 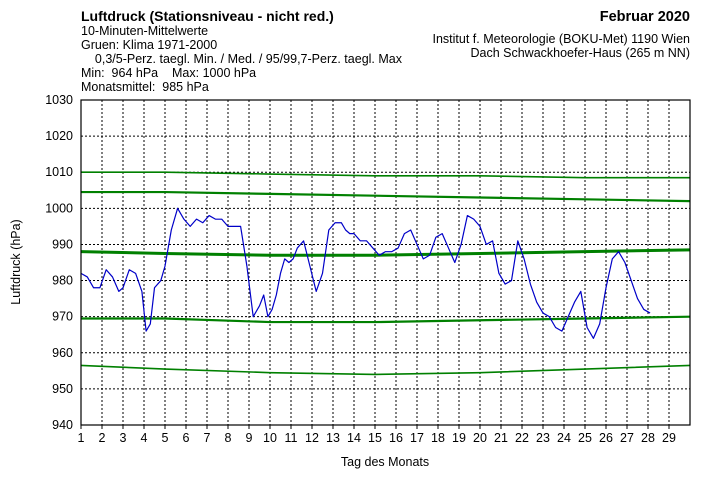 What do you see at coordinates (165, 438) in the screenshot?
I see `x-tick-label: 5` at bounding box center [165, 438].